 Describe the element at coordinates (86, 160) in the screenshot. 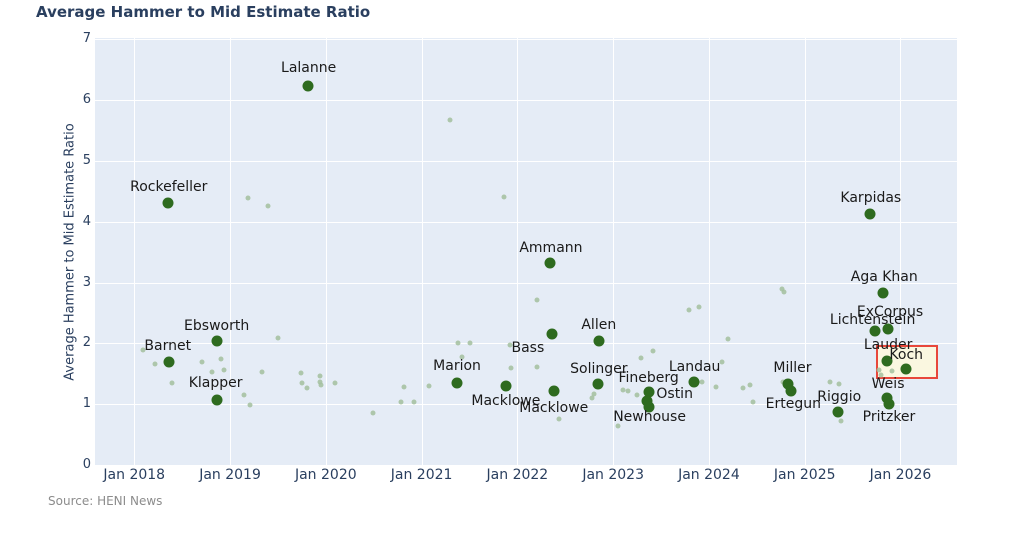

I see `y-axis-tick-label: 5` at that location.